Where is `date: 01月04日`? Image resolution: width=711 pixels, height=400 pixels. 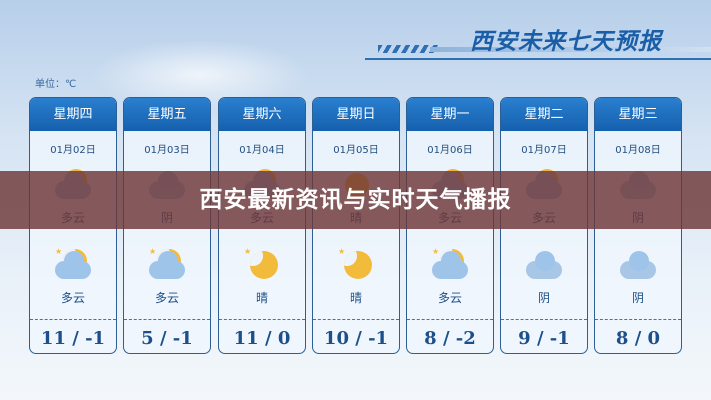
date: 01月04日 is located at coordinates (262, 150).